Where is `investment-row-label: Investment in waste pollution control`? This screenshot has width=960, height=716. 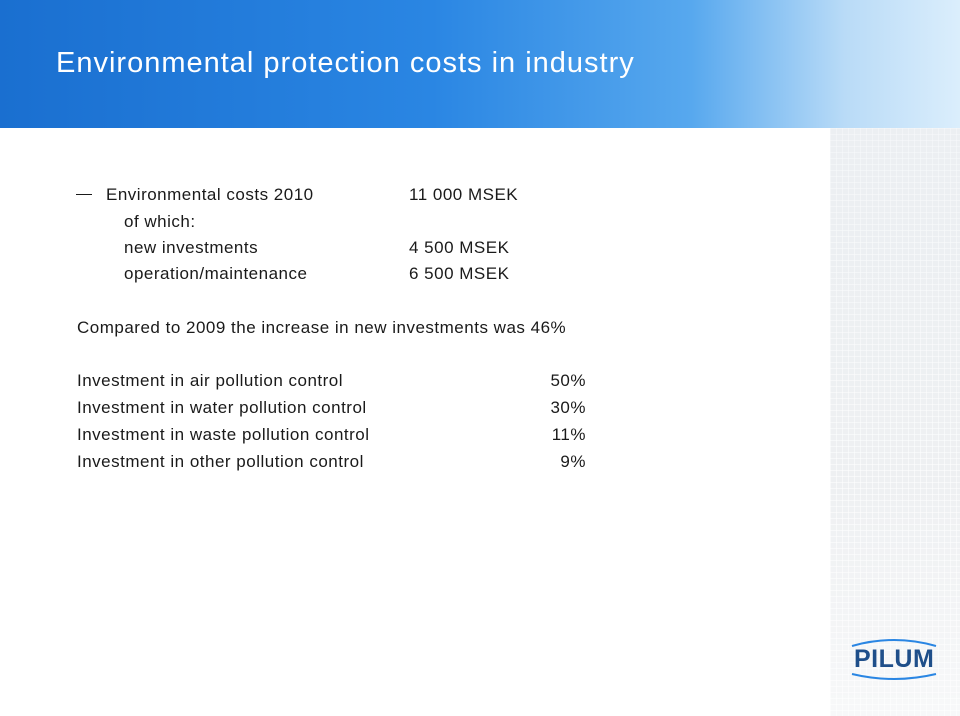 investment-row-label: Investment in waste pollution control is located at coordinates (223, 434).